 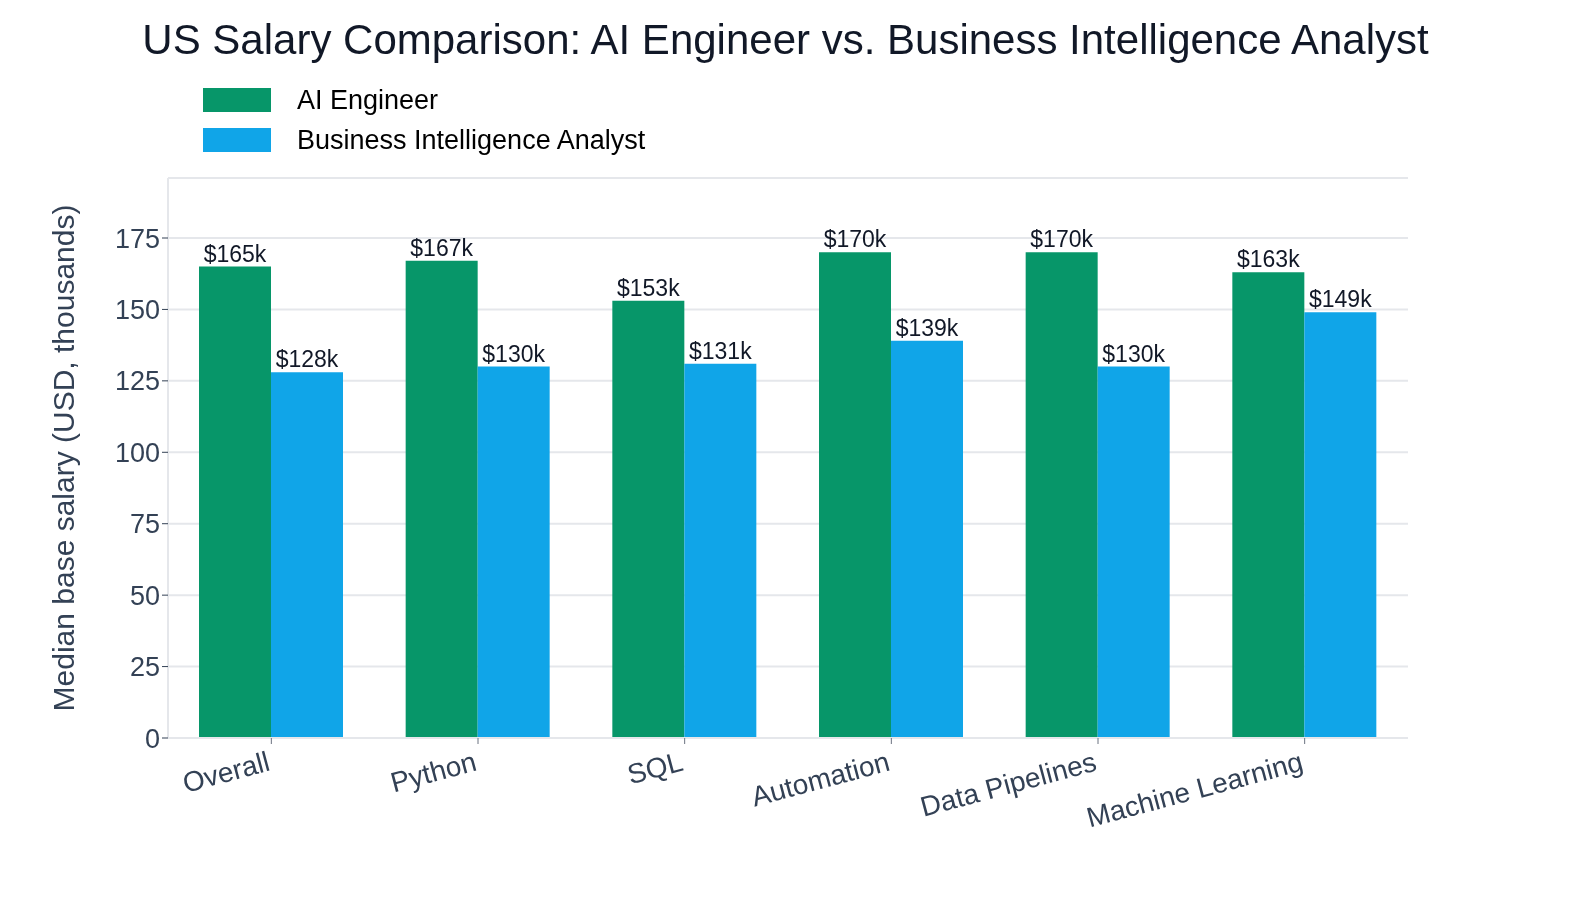 I want to click on chart-title: US Salary Comparison: AI Engineer vs. Business Intelligence Analyst, so click(x=785, y=40).